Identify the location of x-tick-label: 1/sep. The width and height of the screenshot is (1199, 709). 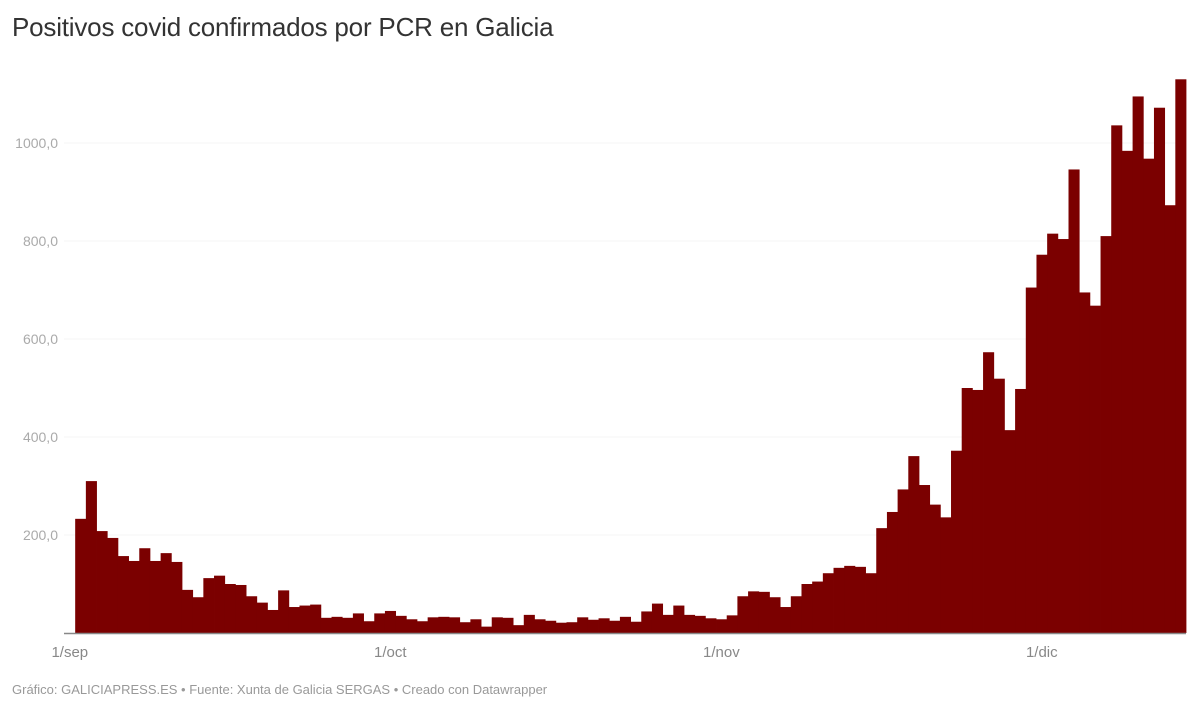
(69, 652).